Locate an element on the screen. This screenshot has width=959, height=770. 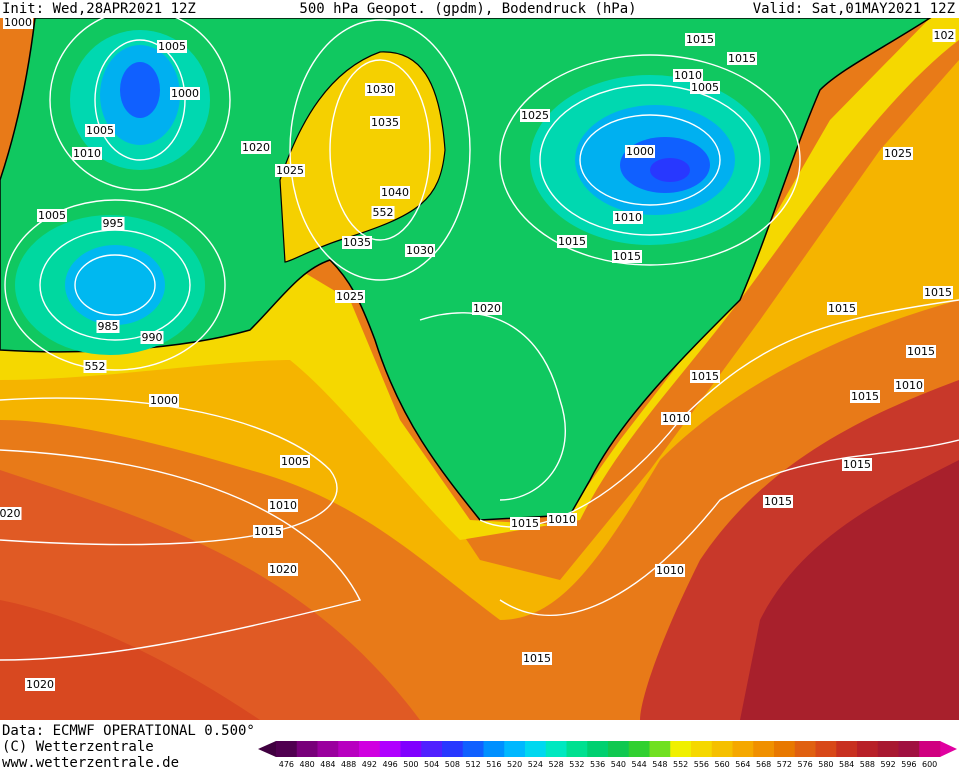
isobar-label: 1020 is located at coordinates (283, 569).